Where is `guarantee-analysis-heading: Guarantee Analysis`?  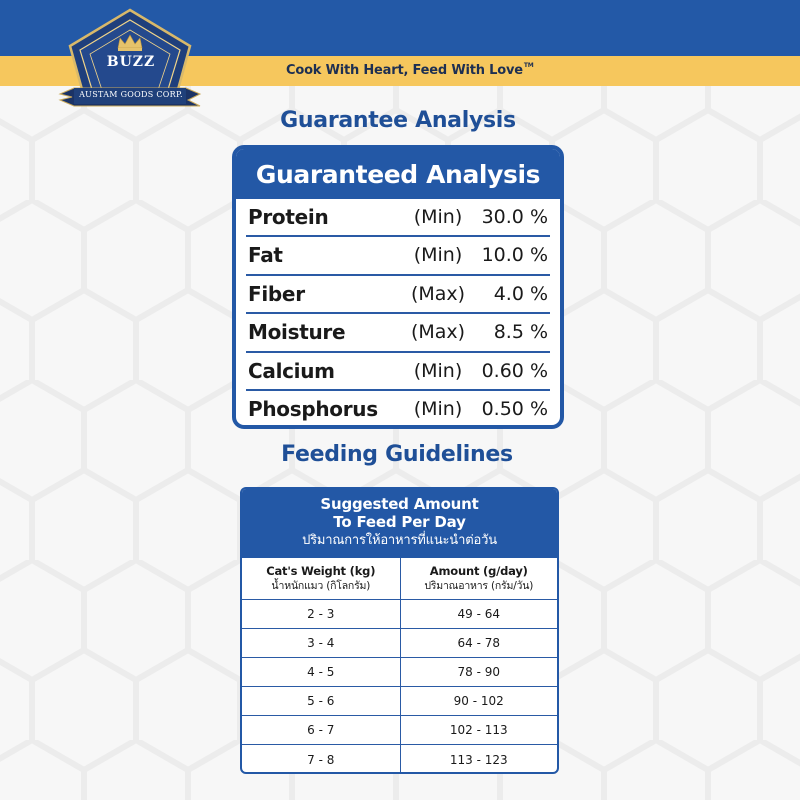 guarantee-analysis-heading: Guarantee Analysis is located at coordinates (398, 120).